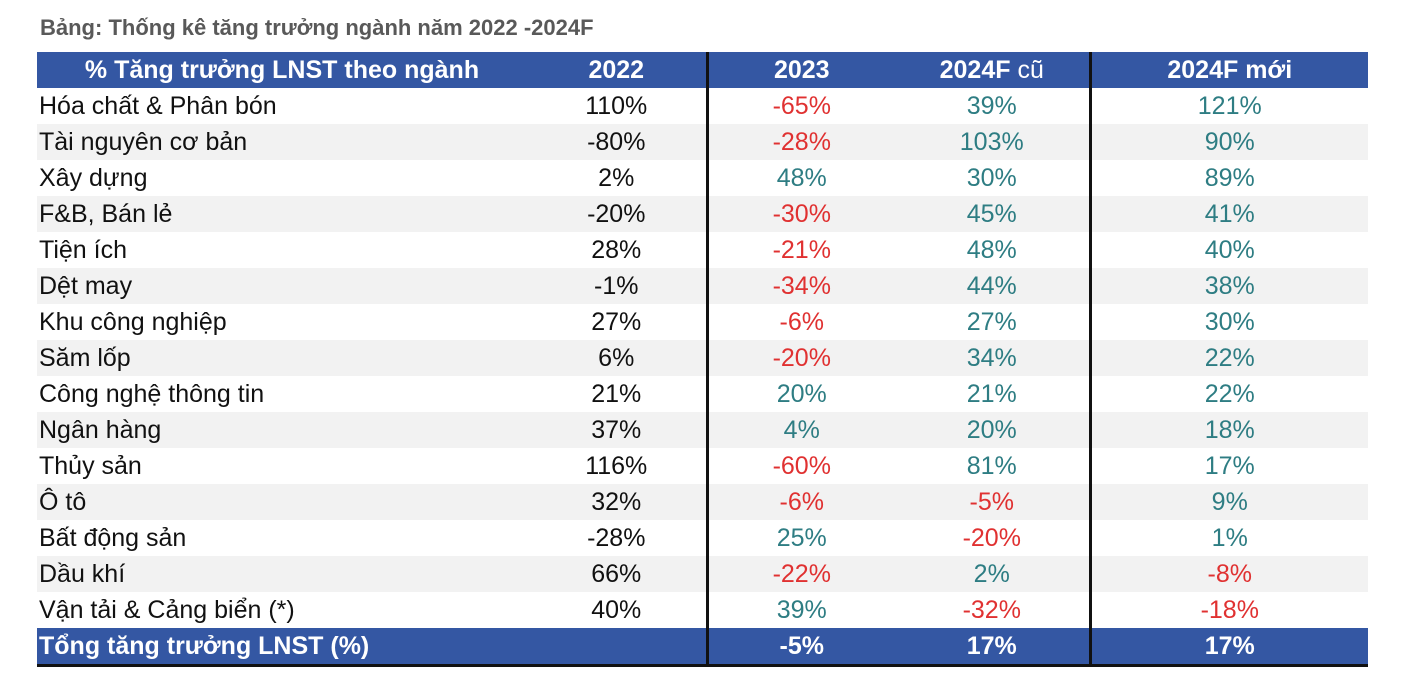 The width and height of the screenshot is (1420, 698). I want to click on cell-sector: Ngân hàng, so click(282, 430).